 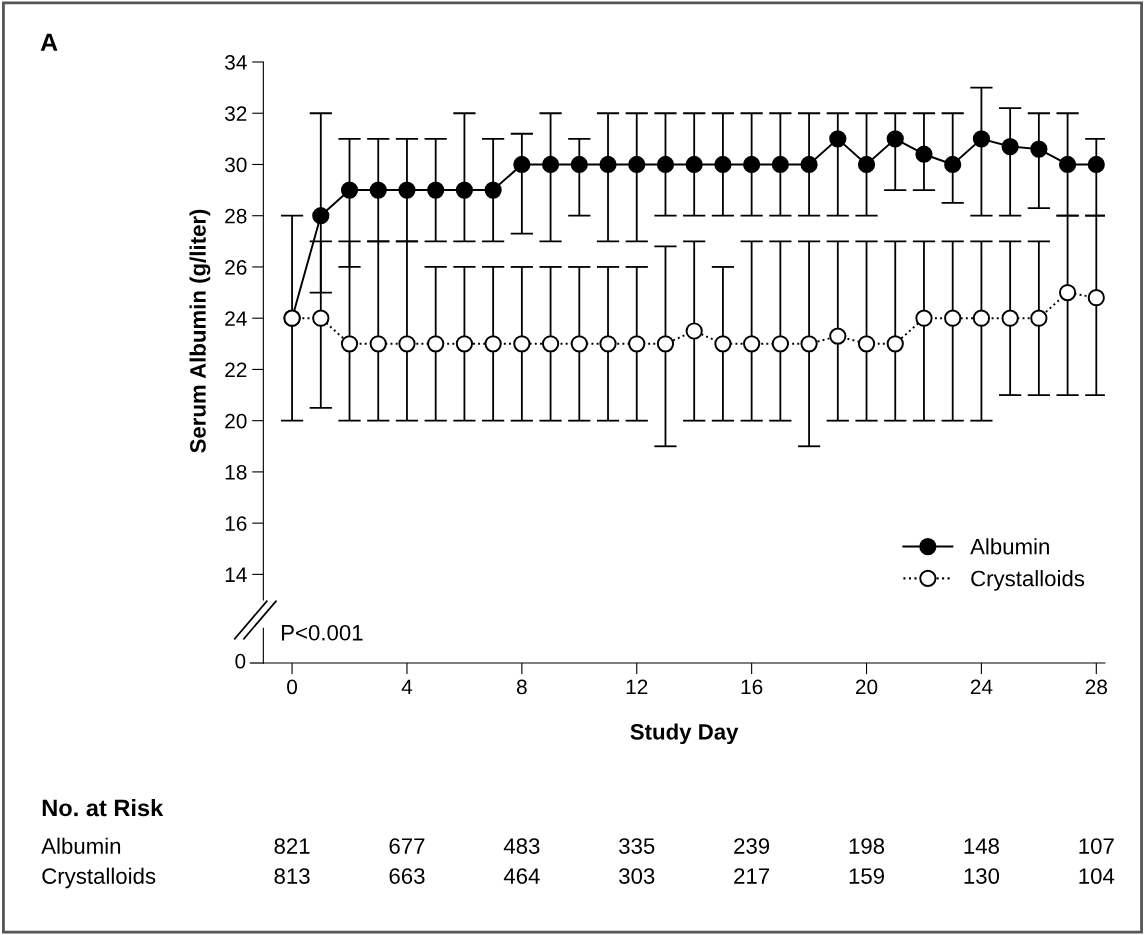 What do you see at coordinates (521, 846) in the screenshot?
I see `text: 483` at bounding box center [521, 846].